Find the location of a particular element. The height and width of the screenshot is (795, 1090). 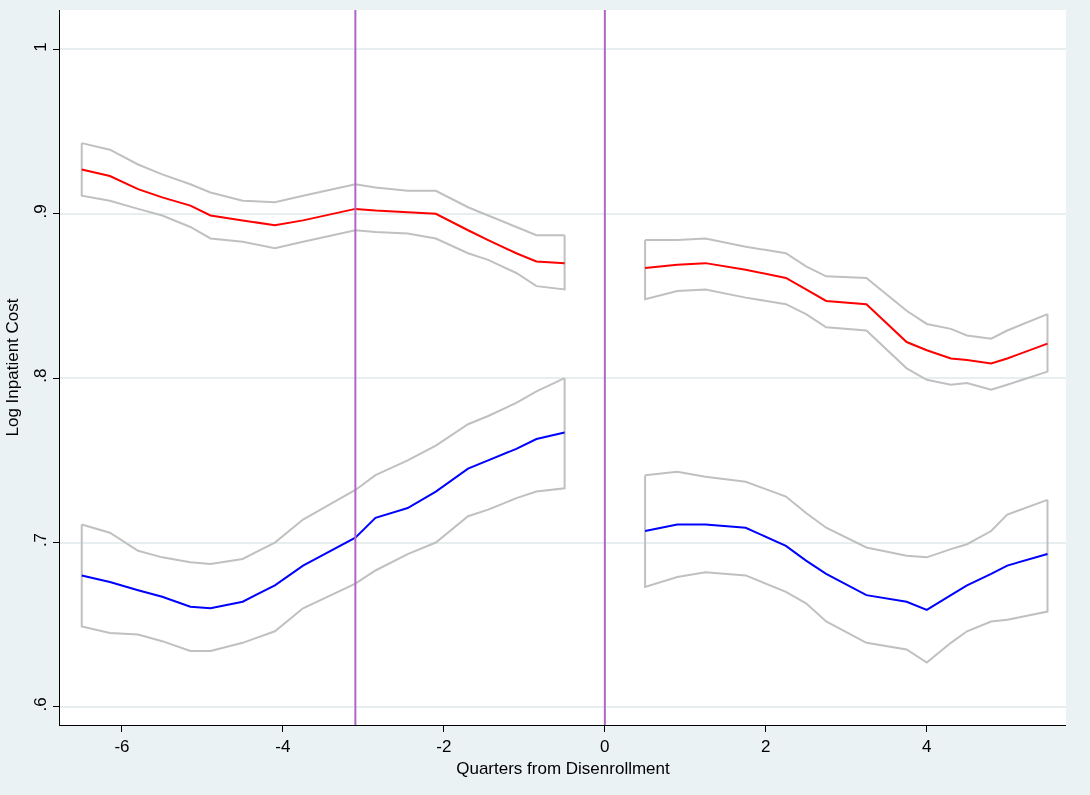

y-tick-label: .8 is located at coordinates (41, 375).